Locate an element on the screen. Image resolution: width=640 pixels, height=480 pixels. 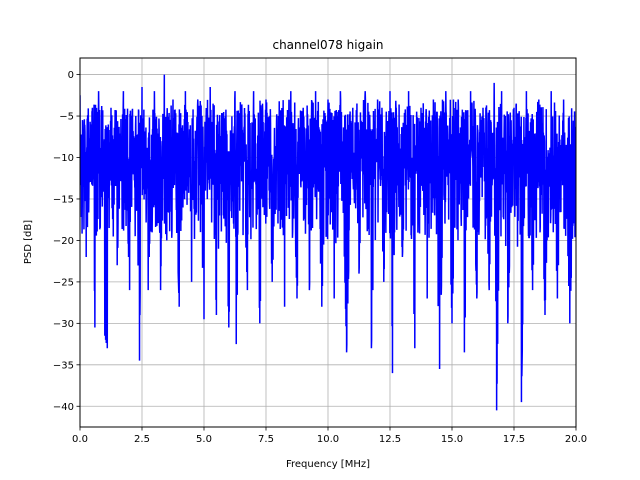
x-tick-label: 5.0 is located at coordinates (204, 439).